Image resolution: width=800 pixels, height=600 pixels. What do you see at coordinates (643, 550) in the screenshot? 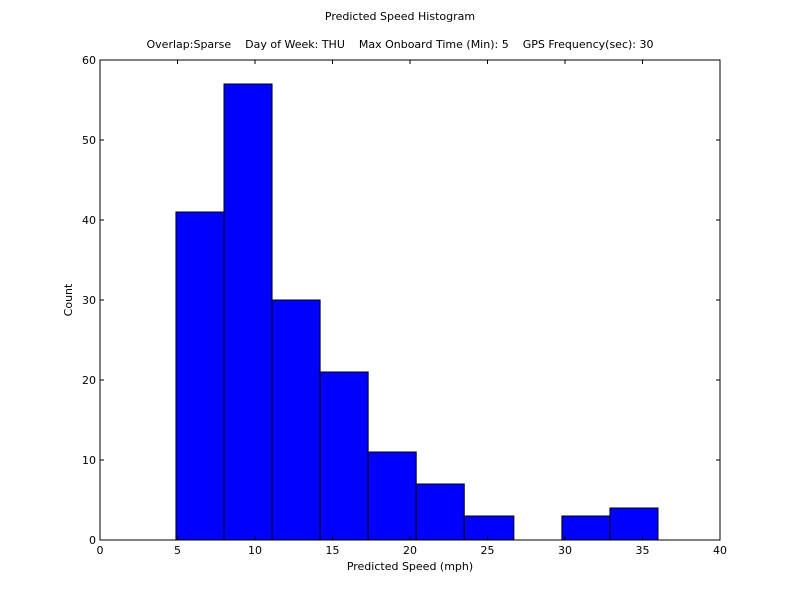
I see `x-tick-label-35: 35` at bounding box center [643, 550].